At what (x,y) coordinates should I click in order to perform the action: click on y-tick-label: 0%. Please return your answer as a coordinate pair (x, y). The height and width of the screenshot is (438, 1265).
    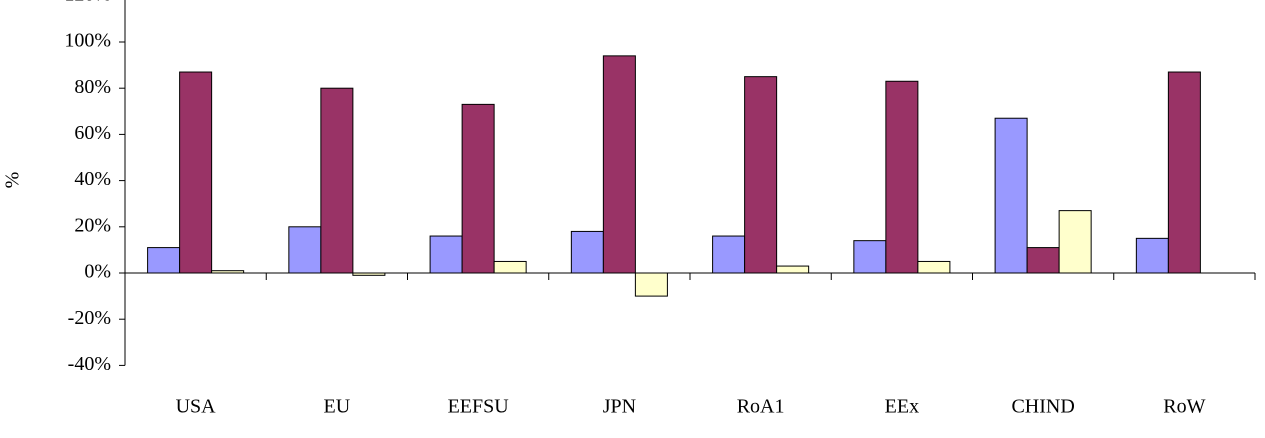
    Looking at the image, I should click on (97, 272).